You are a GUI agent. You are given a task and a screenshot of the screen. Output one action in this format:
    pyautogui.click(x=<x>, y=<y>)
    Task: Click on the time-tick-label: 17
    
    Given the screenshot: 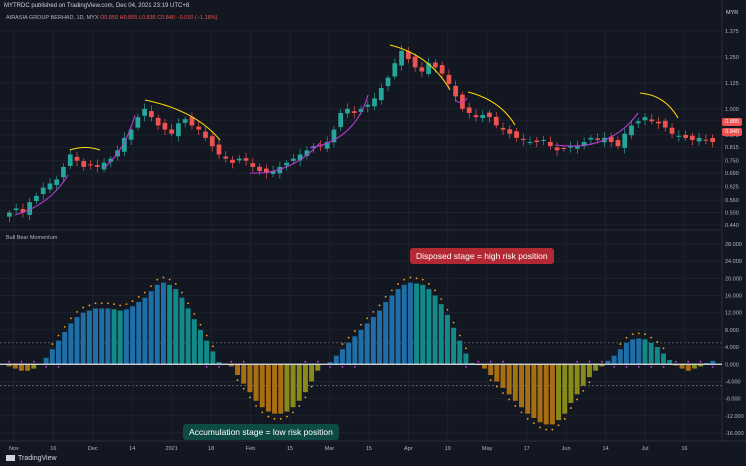 What is the action you would take?
    pyautogui.click(x=527, y=449)
    